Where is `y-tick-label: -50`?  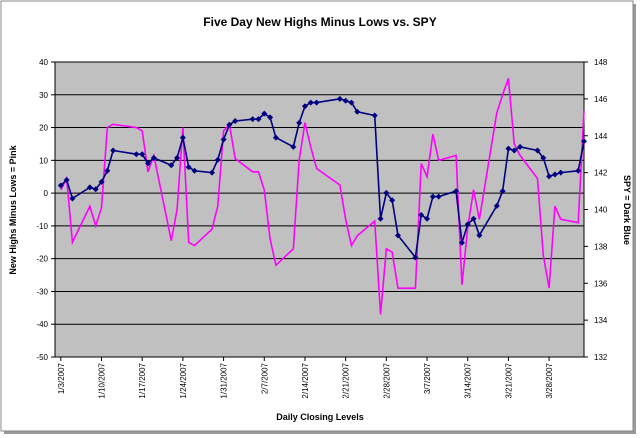 y-tick-label: -50 is located at coordinates (42, 357).